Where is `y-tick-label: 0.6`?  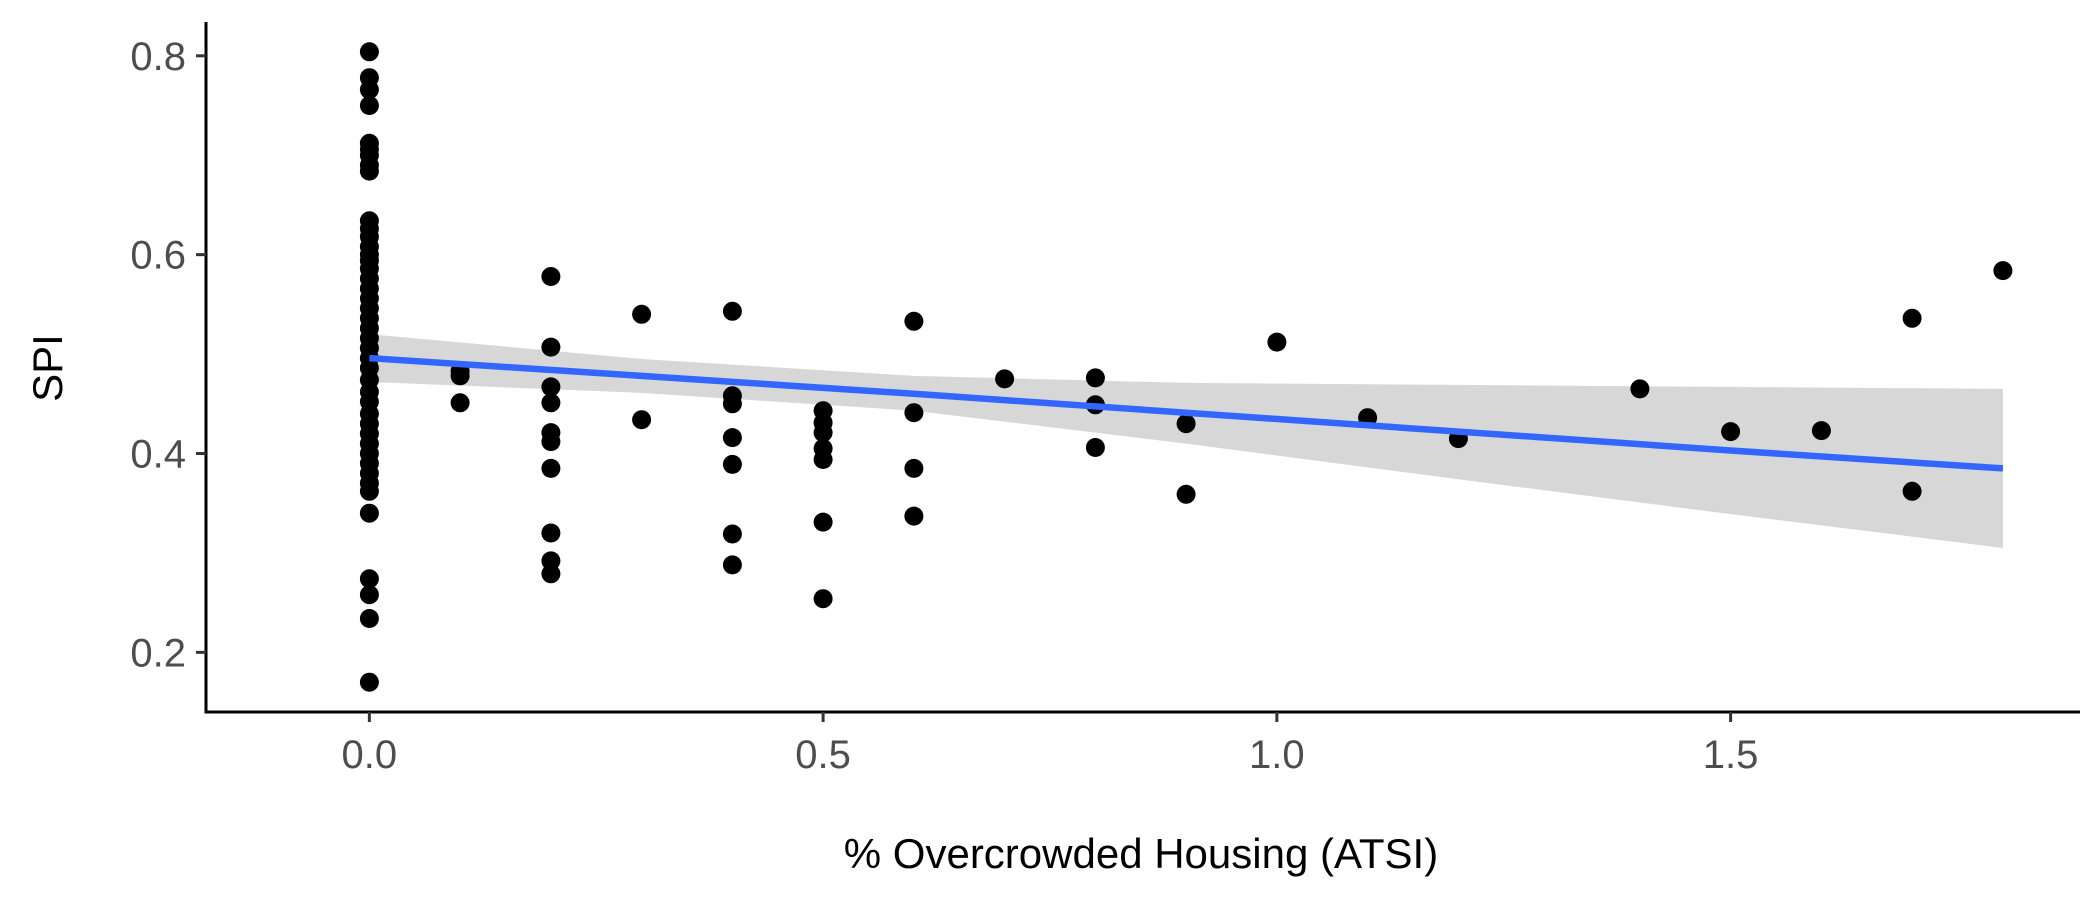 y-tick-label: 0.6 is located at coordinates (158, 256).